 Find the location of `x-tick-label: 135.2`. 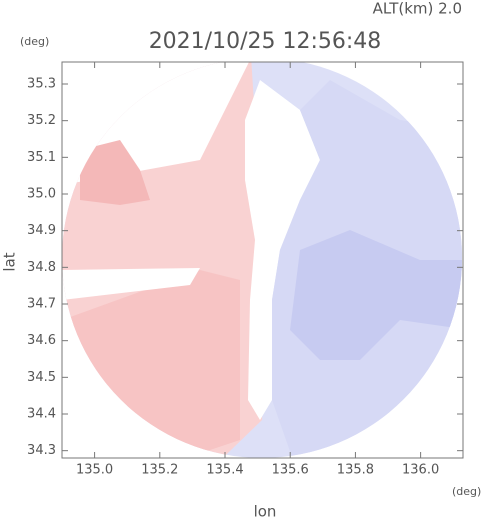

x-tick-label: 135.2 is located at coordinates (159, 470).